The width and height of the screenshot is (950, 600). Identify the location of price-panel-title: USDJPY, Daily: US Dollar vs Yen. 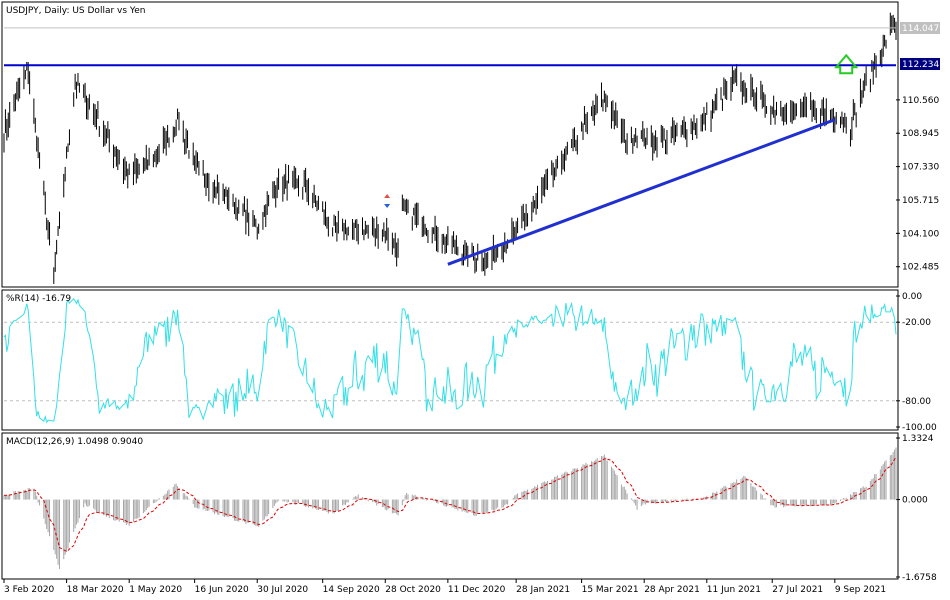
(75, 11).